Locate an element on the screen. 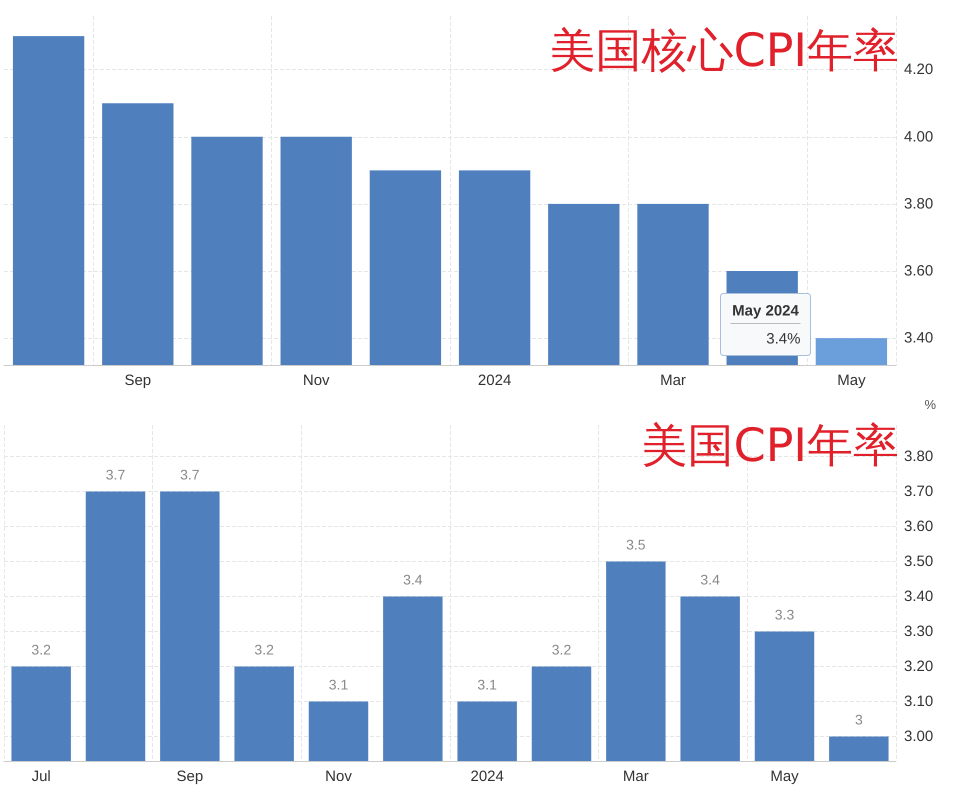  y-tick-label: 3.10 is located at coordinates (919, 701).